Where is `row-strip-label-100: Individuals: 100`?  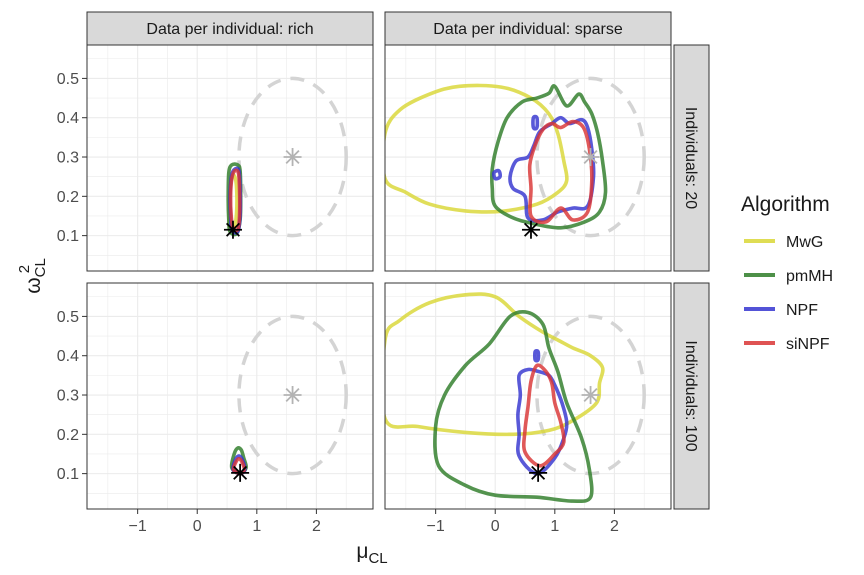
row-strip-label-100: Individuals: 100 is located at coordinates (690, 395).